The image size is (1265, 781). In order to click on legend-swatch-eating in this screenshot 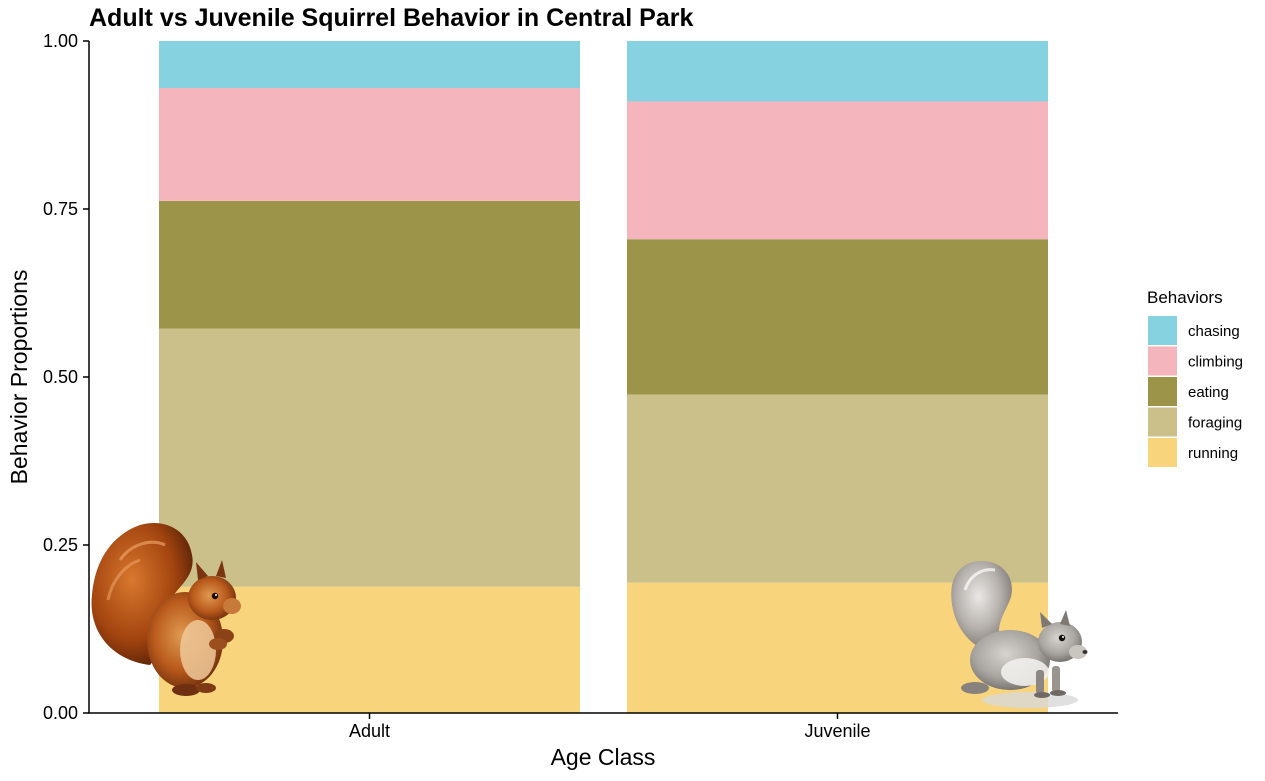, I will do `click(1162, 391)`.